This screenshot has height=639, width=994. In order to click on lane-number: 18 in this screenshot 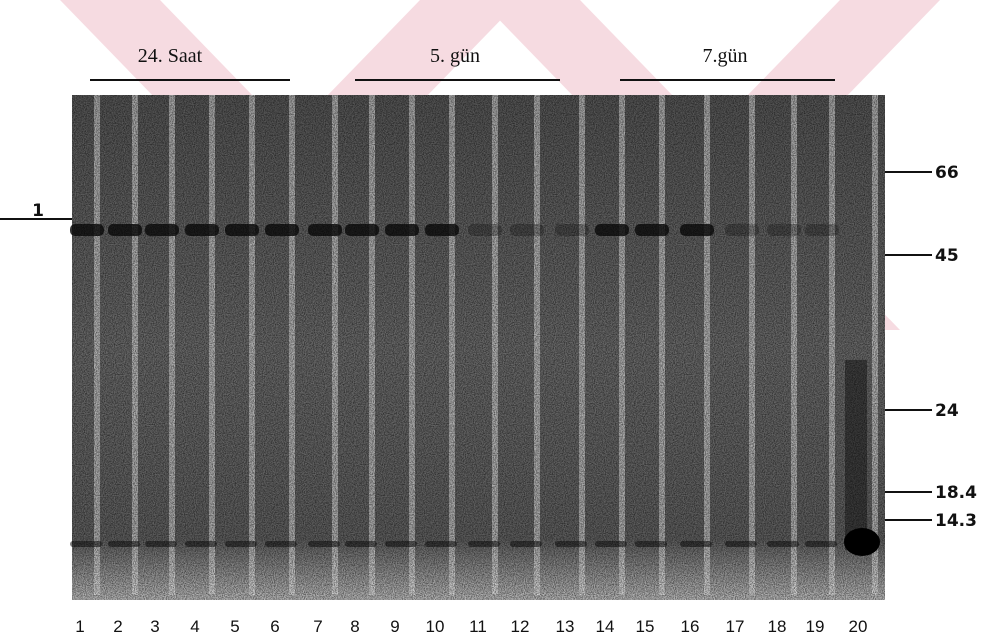, I will do `click(777, 626)`.